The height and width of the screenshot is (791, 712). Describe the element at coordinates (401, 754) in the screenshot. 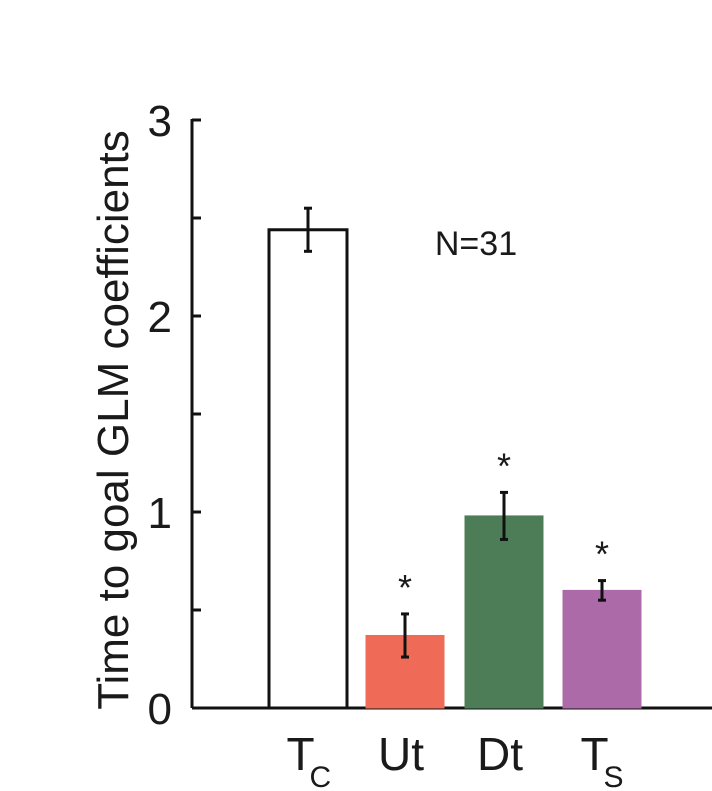

I see `x-tick-label-ut: Ut` at that location.